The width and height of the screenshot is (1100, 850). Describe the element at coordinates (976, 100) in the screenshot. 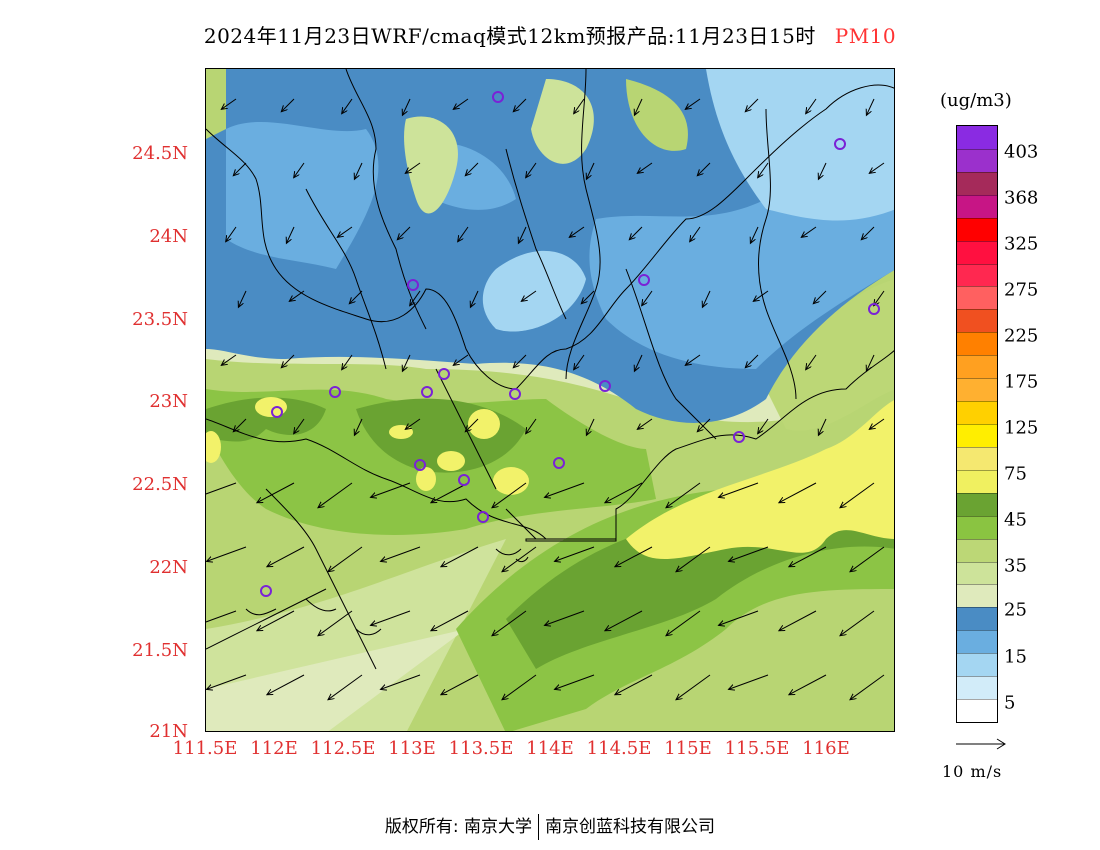

I see `colorbar-unit: (ug/m3)` at that location.